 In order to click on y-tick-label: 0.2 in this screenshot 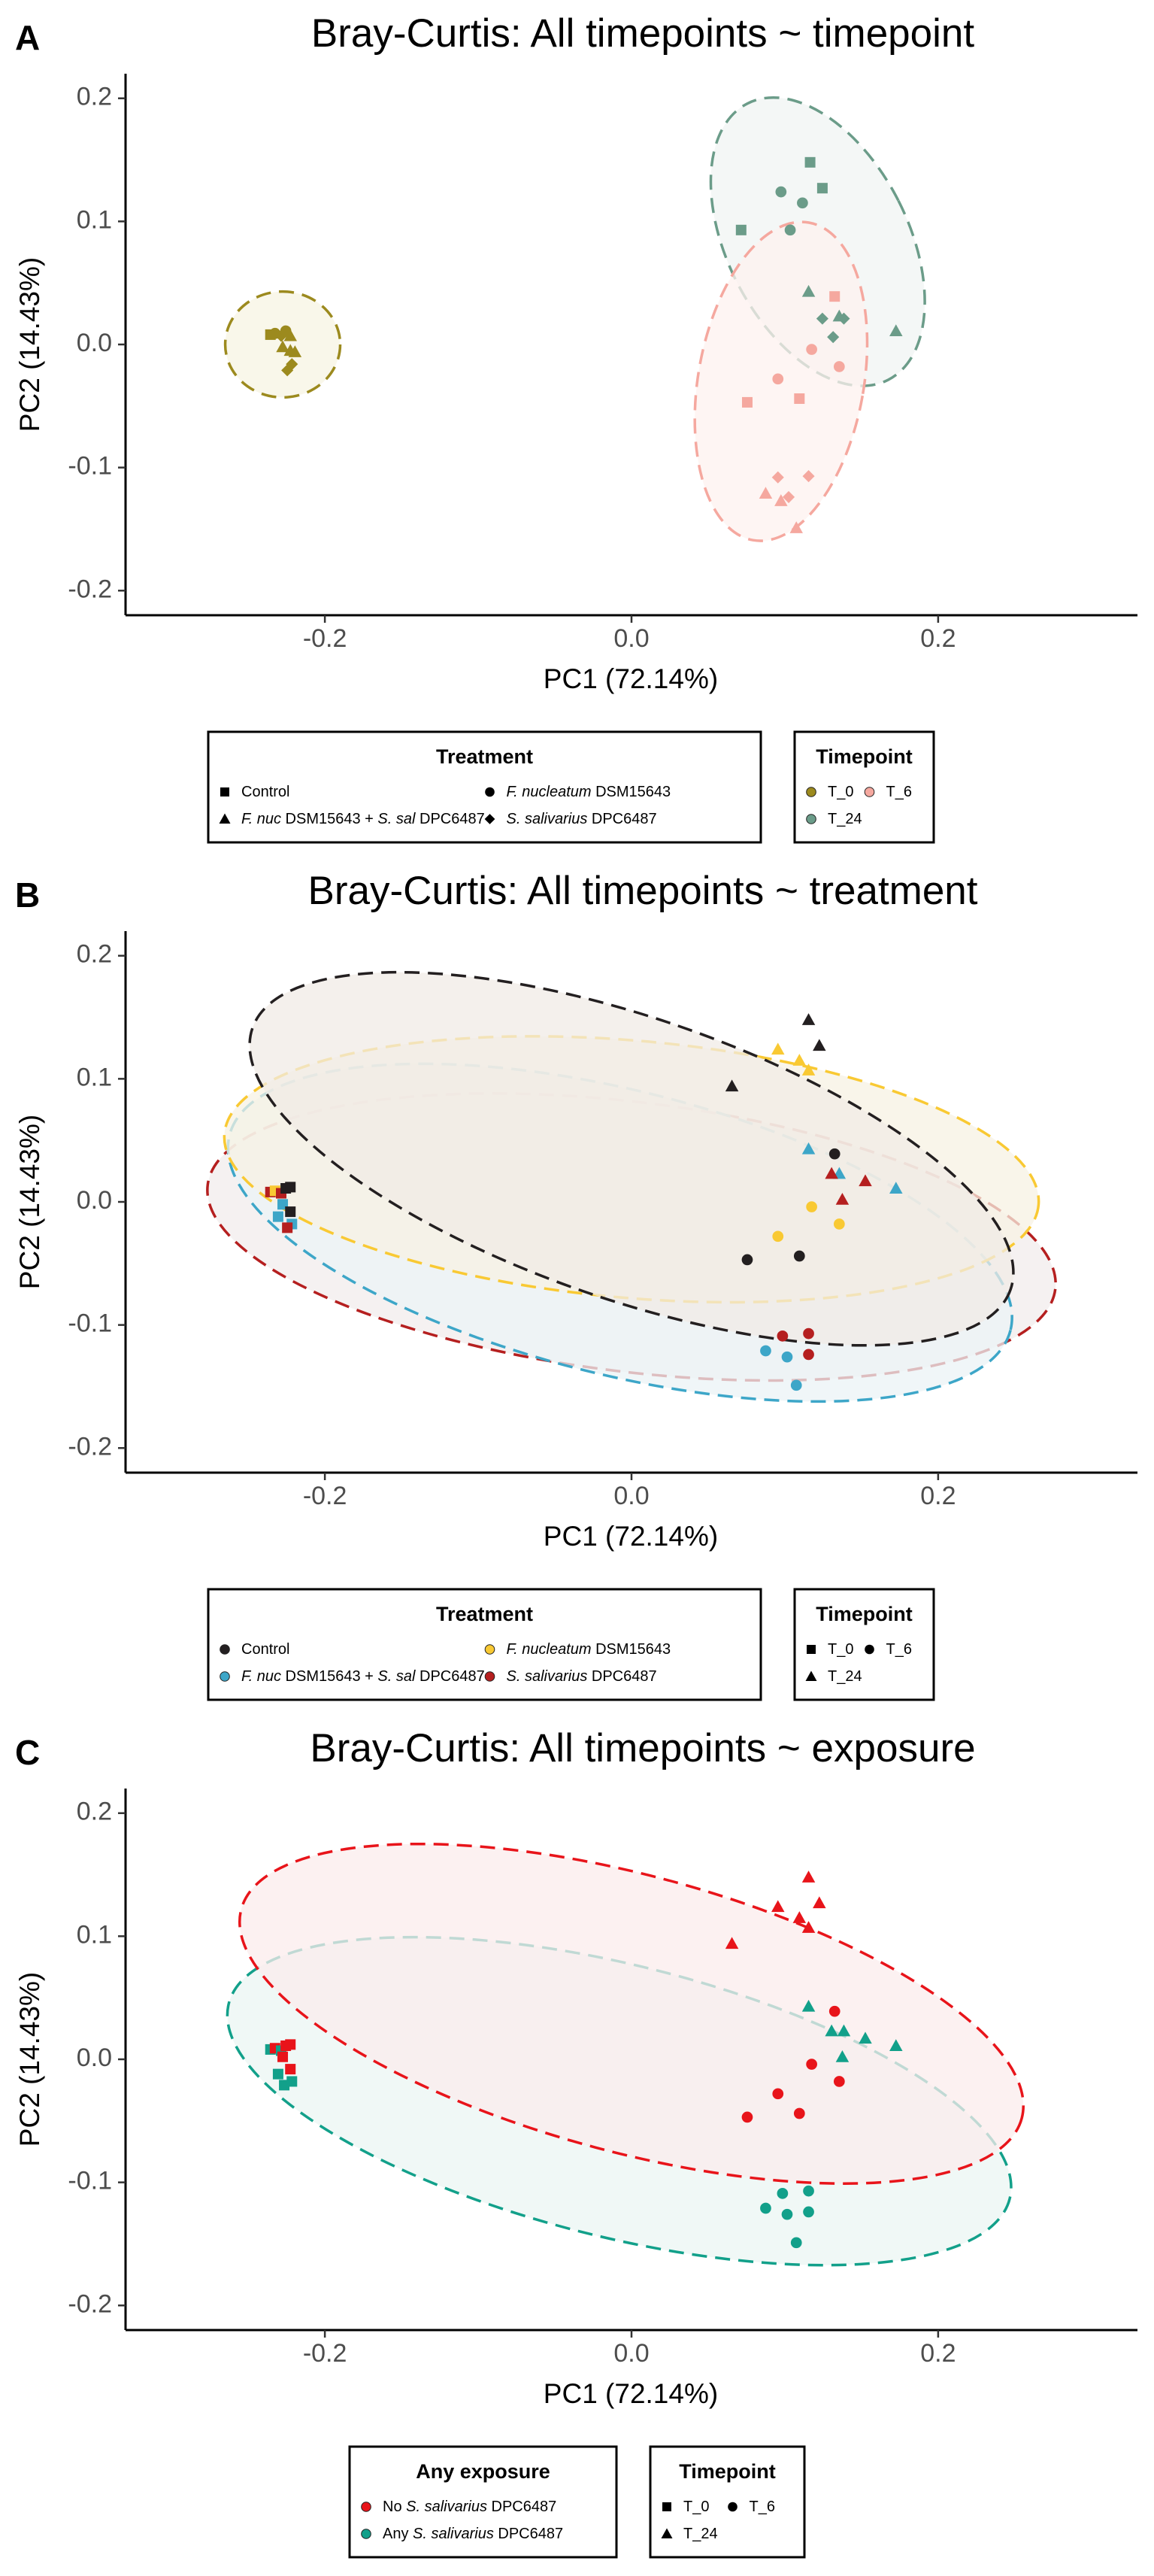, I will do `click(94, 1812)`.